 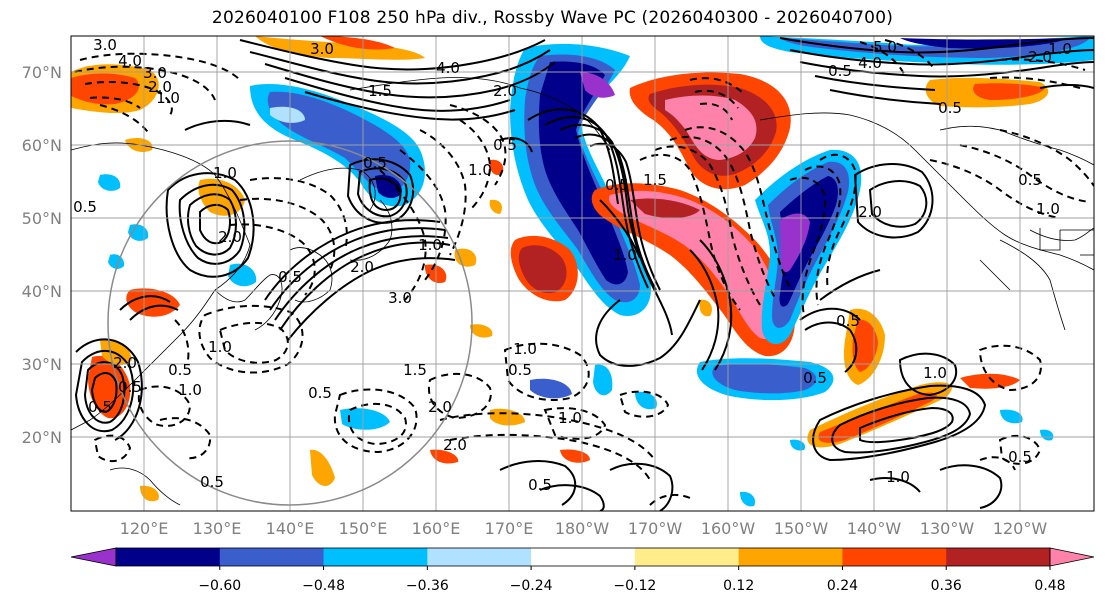 What do you see at coordinates (219, 586) in the screenshot?
I see `colorbar-tick-label: −0.60` at bounding box center [219, 586].